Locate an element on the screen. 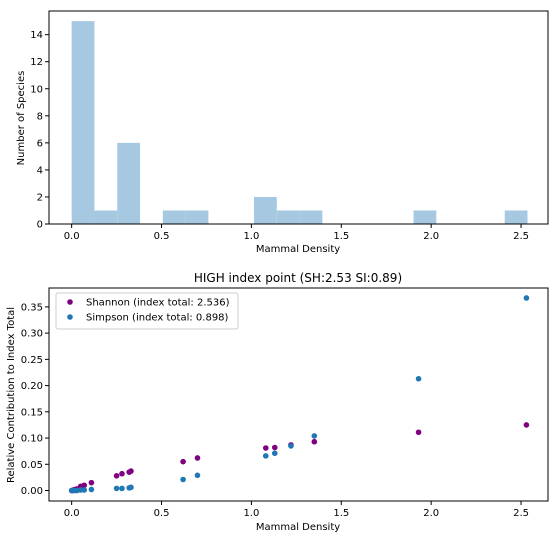 The width and height of the screenshot is (558, 539). scatter-y-tick-label: 0.10 is located at coordinates (32, 439).